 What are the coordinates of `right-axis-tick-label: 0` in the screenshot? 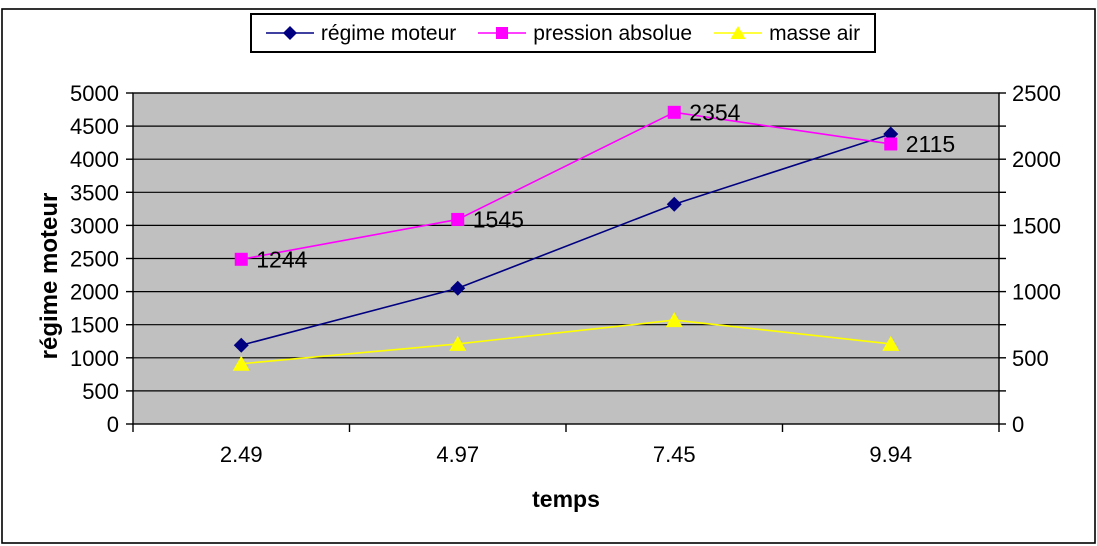 It's located at (1018, 424).